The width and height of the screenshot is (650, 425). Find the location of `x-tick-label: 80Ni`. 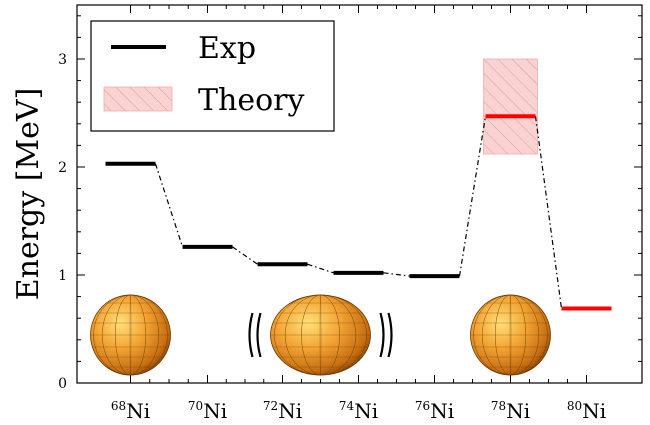

x-tick-label: 80Ni is located at coordinates (586, 411).